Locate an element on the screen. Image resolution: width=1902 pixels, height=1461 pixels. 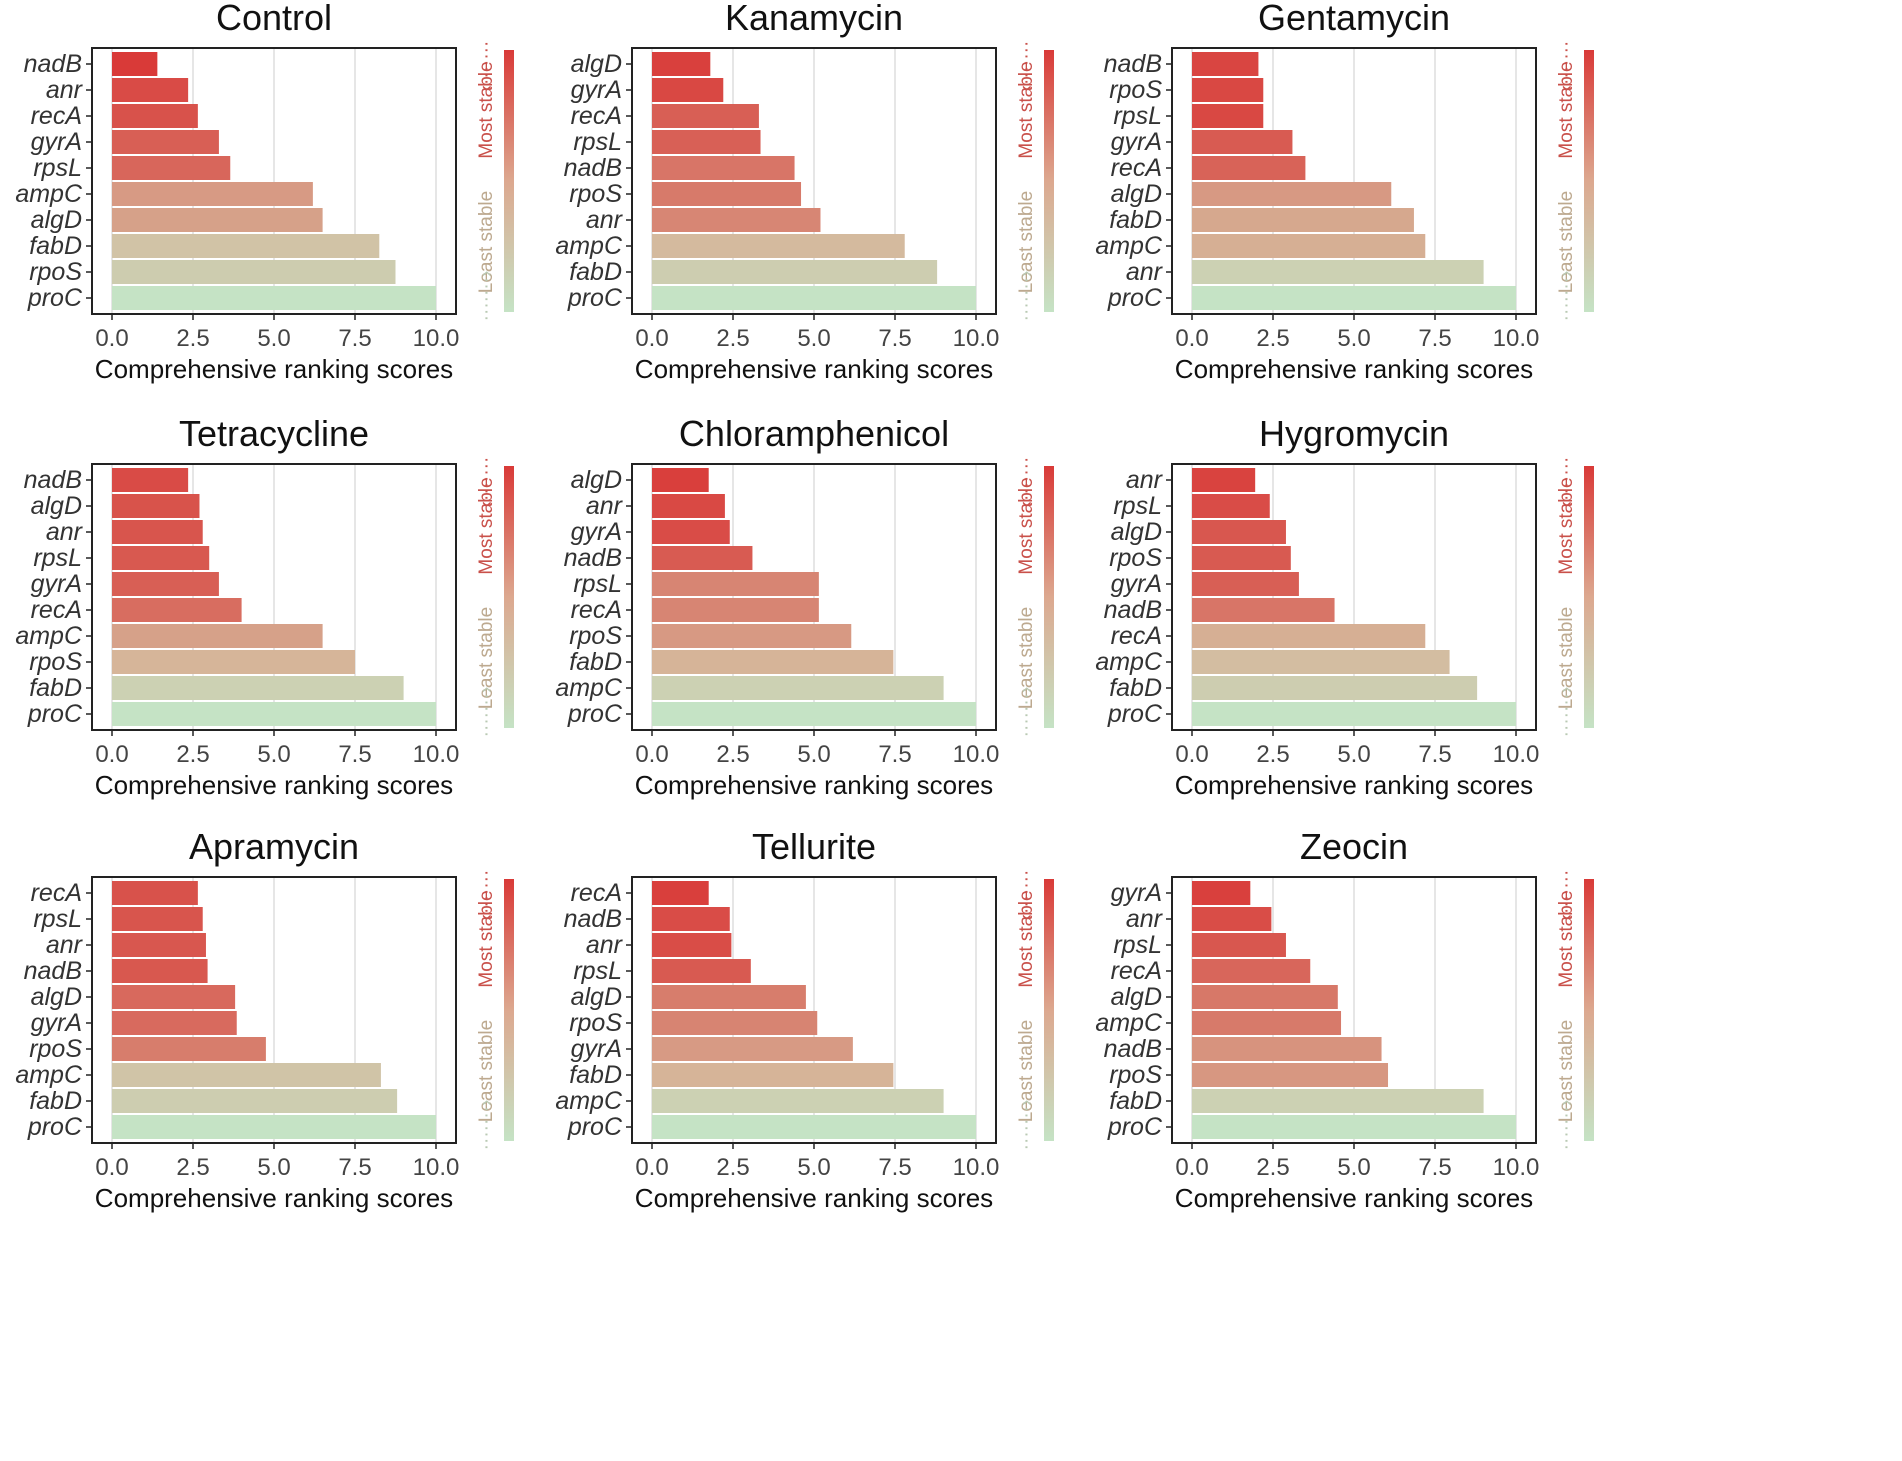
arrow-up-icon: ‹······· is located at coordinates (486, 895).